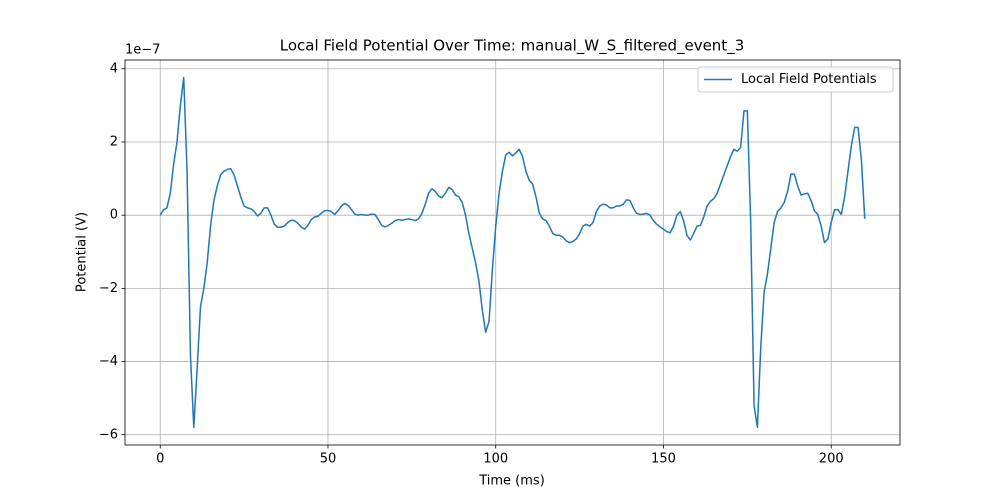 The height and width of the screenshot is (504, 1000). Describe the element at coordinates (809, 79) in the screenshot. I see `legend-label: Local Field Potentials` at that location.